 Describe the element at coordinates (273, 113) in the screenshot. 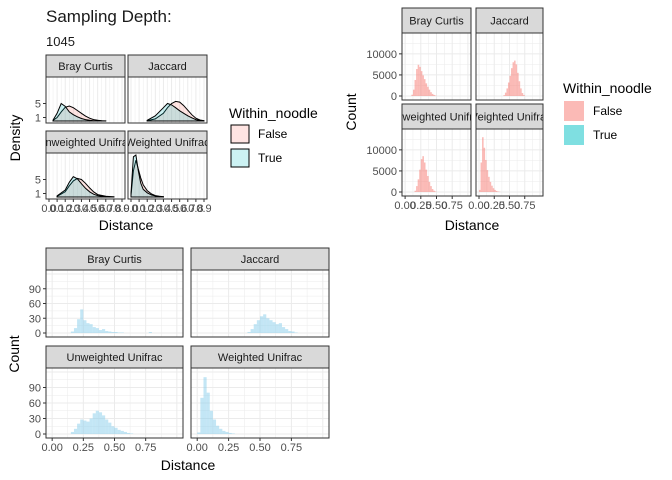

I see `legend-title: Within_noodle` at that location.